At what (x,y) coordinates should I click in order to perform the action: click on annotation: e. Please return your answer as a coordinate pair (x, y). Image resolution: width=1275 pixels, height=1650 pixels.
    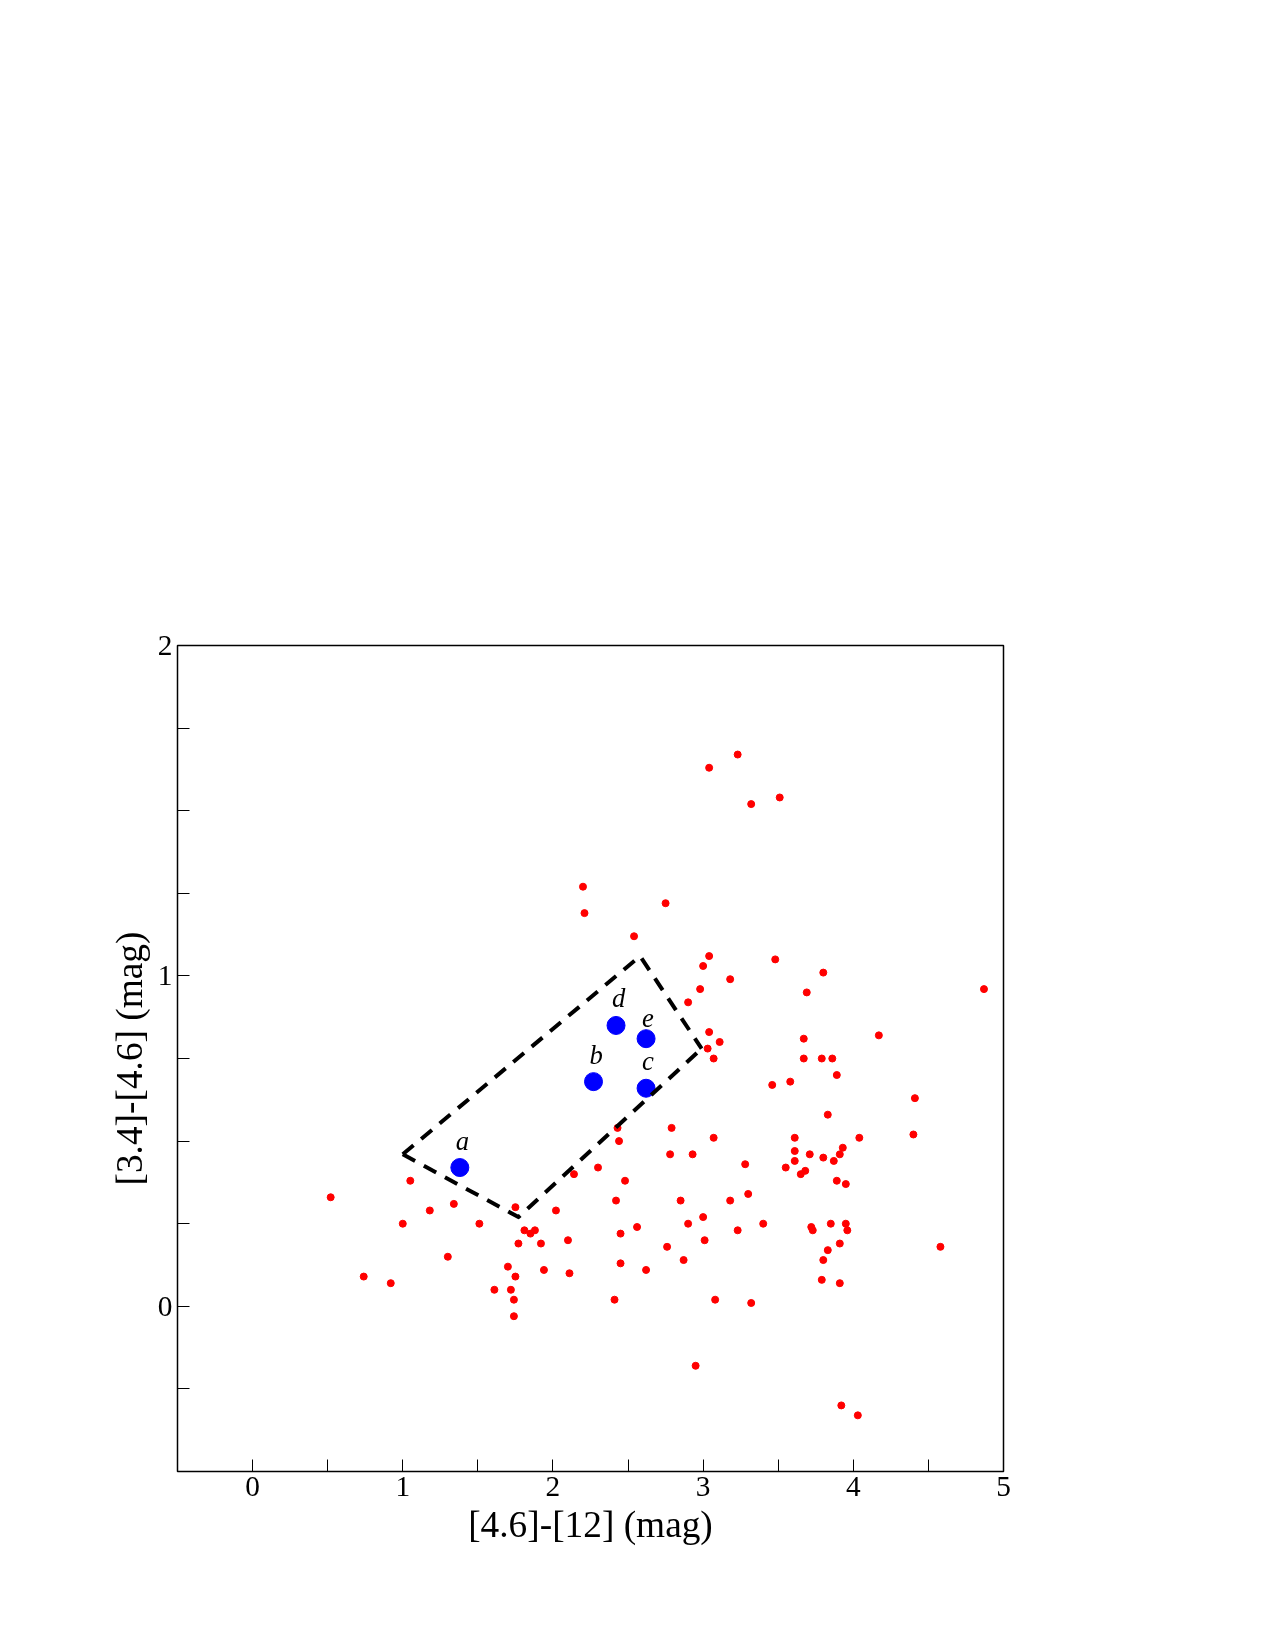
    Looking at the image, I should click on (648, 1017).